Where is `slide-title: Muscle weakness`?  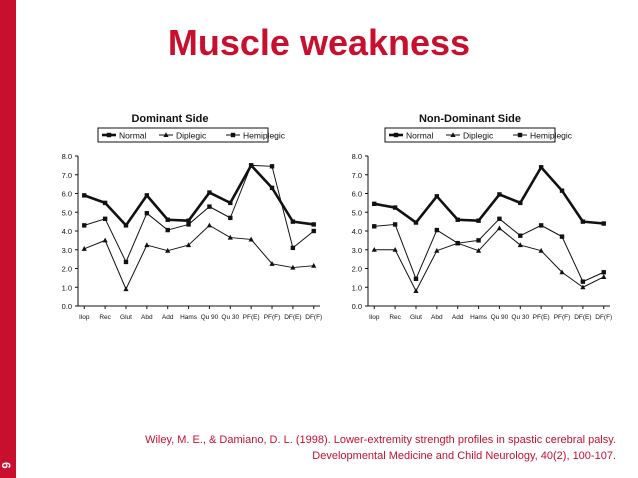
slide-title: Muscle weakness is located at coordinates (319, 42).